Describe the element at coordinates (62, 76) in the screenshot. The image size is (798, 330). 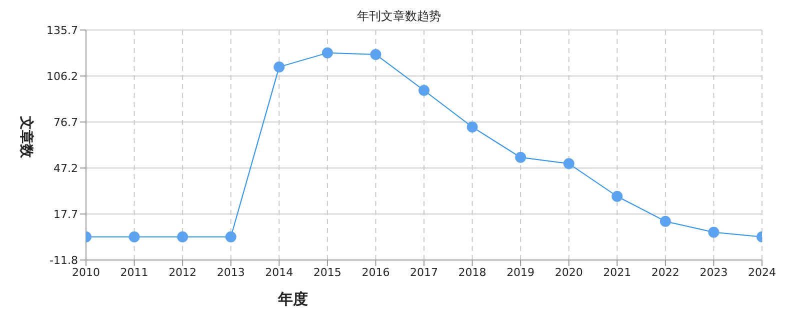
I see `y-tick-label: 106.2` at that location.